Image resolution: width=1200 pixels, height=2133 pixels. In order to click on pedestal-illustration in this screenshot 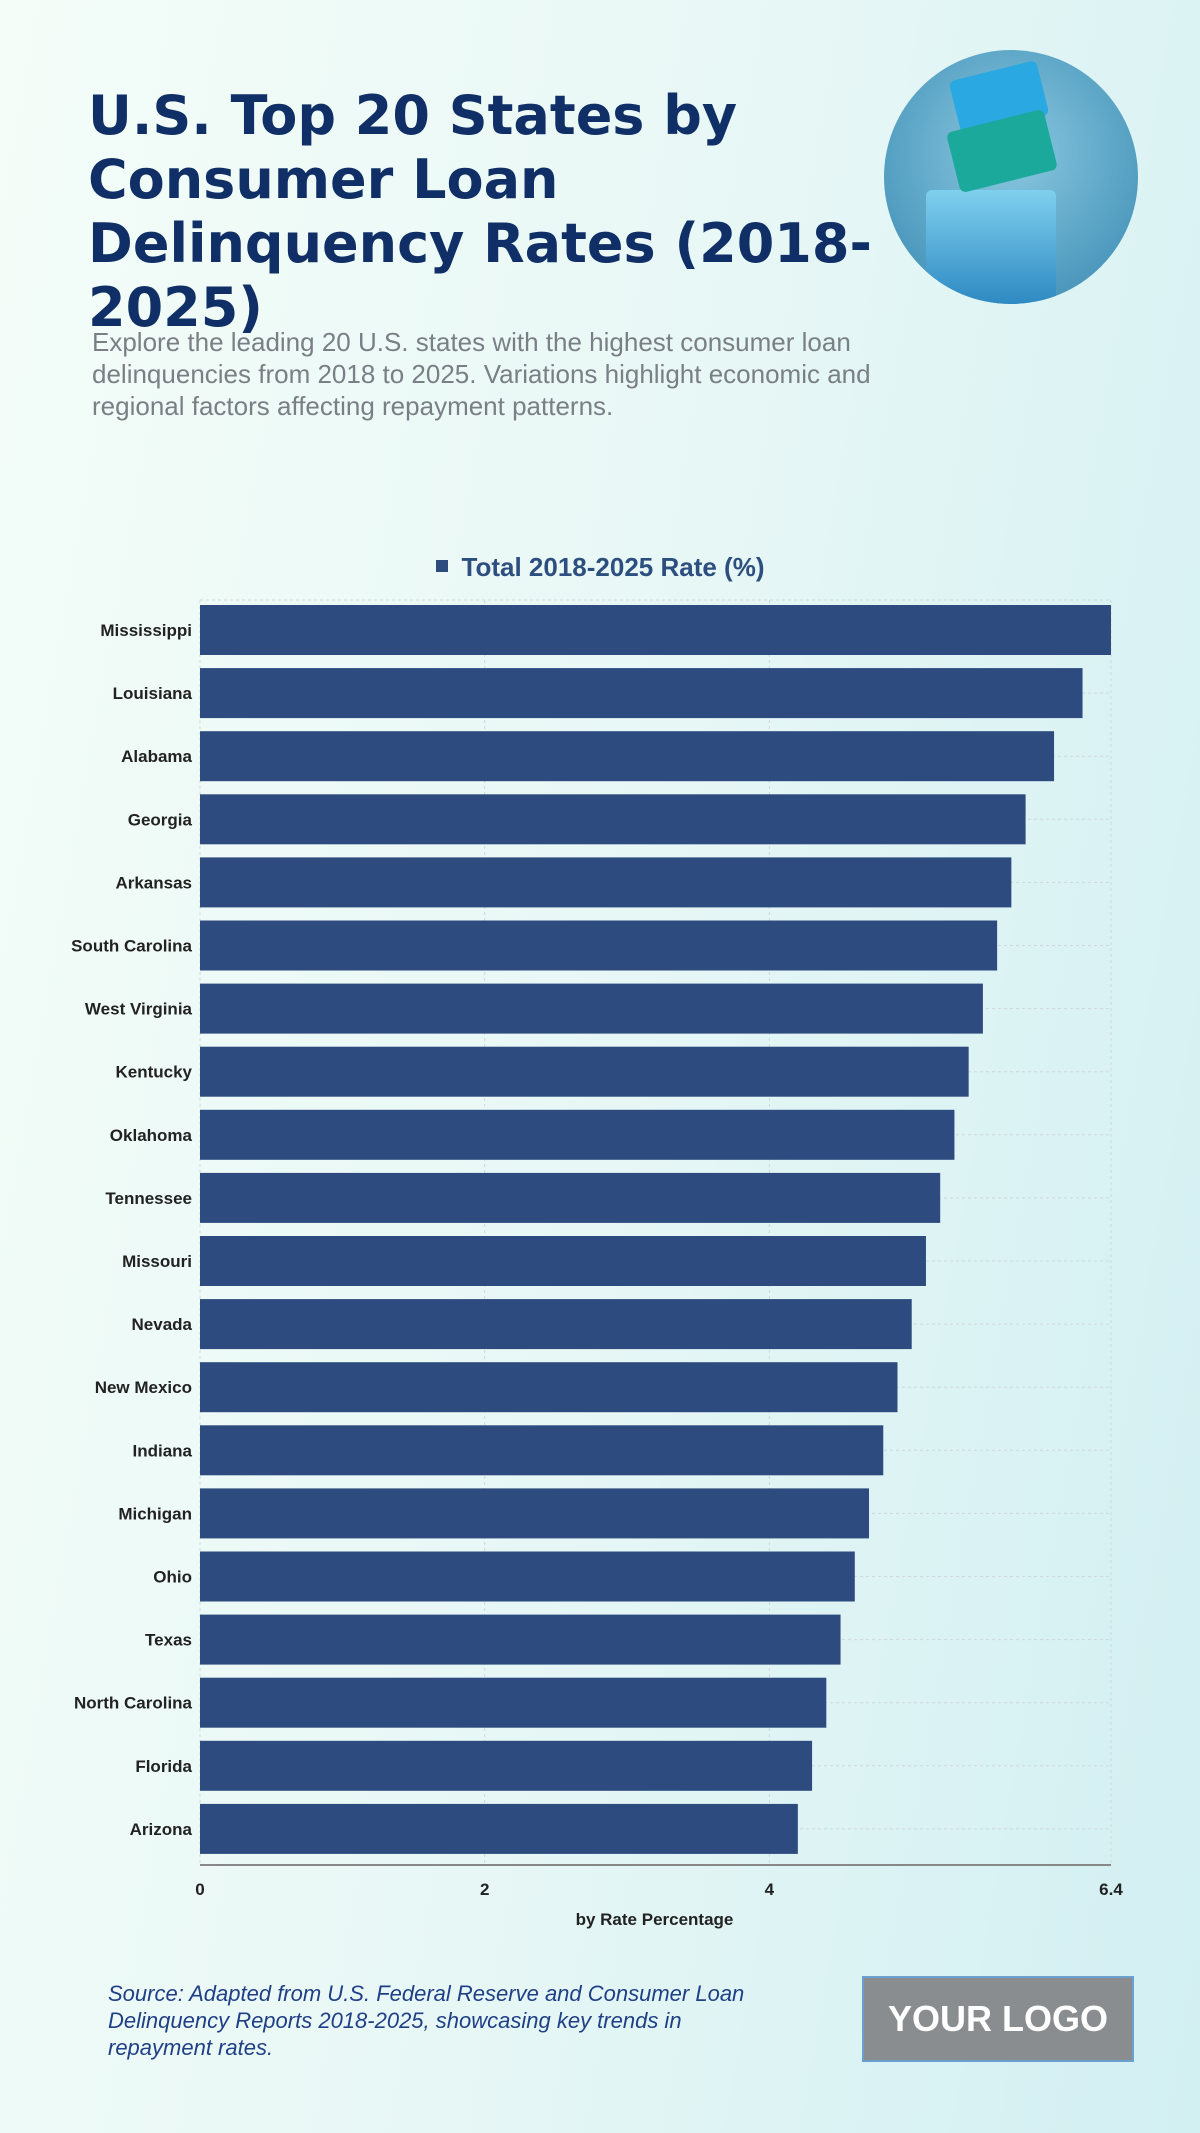, I will do `click(991, 247)`.